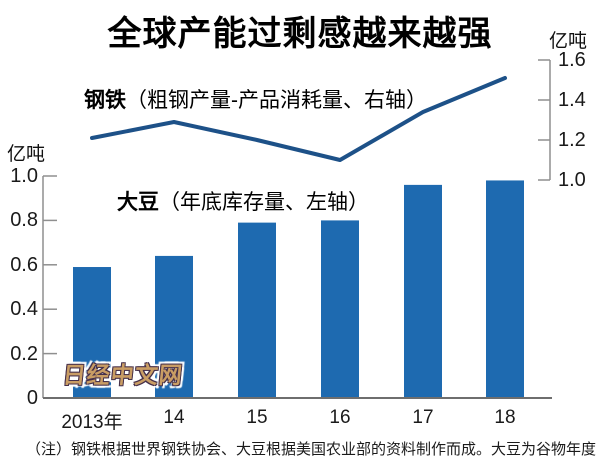 This screenshot has height=465, width=600. What do you see at coordinates (24, 176) in the screenshot?
I see `left-axis-tick-label: 1.0` at bounding box center [24, 176].